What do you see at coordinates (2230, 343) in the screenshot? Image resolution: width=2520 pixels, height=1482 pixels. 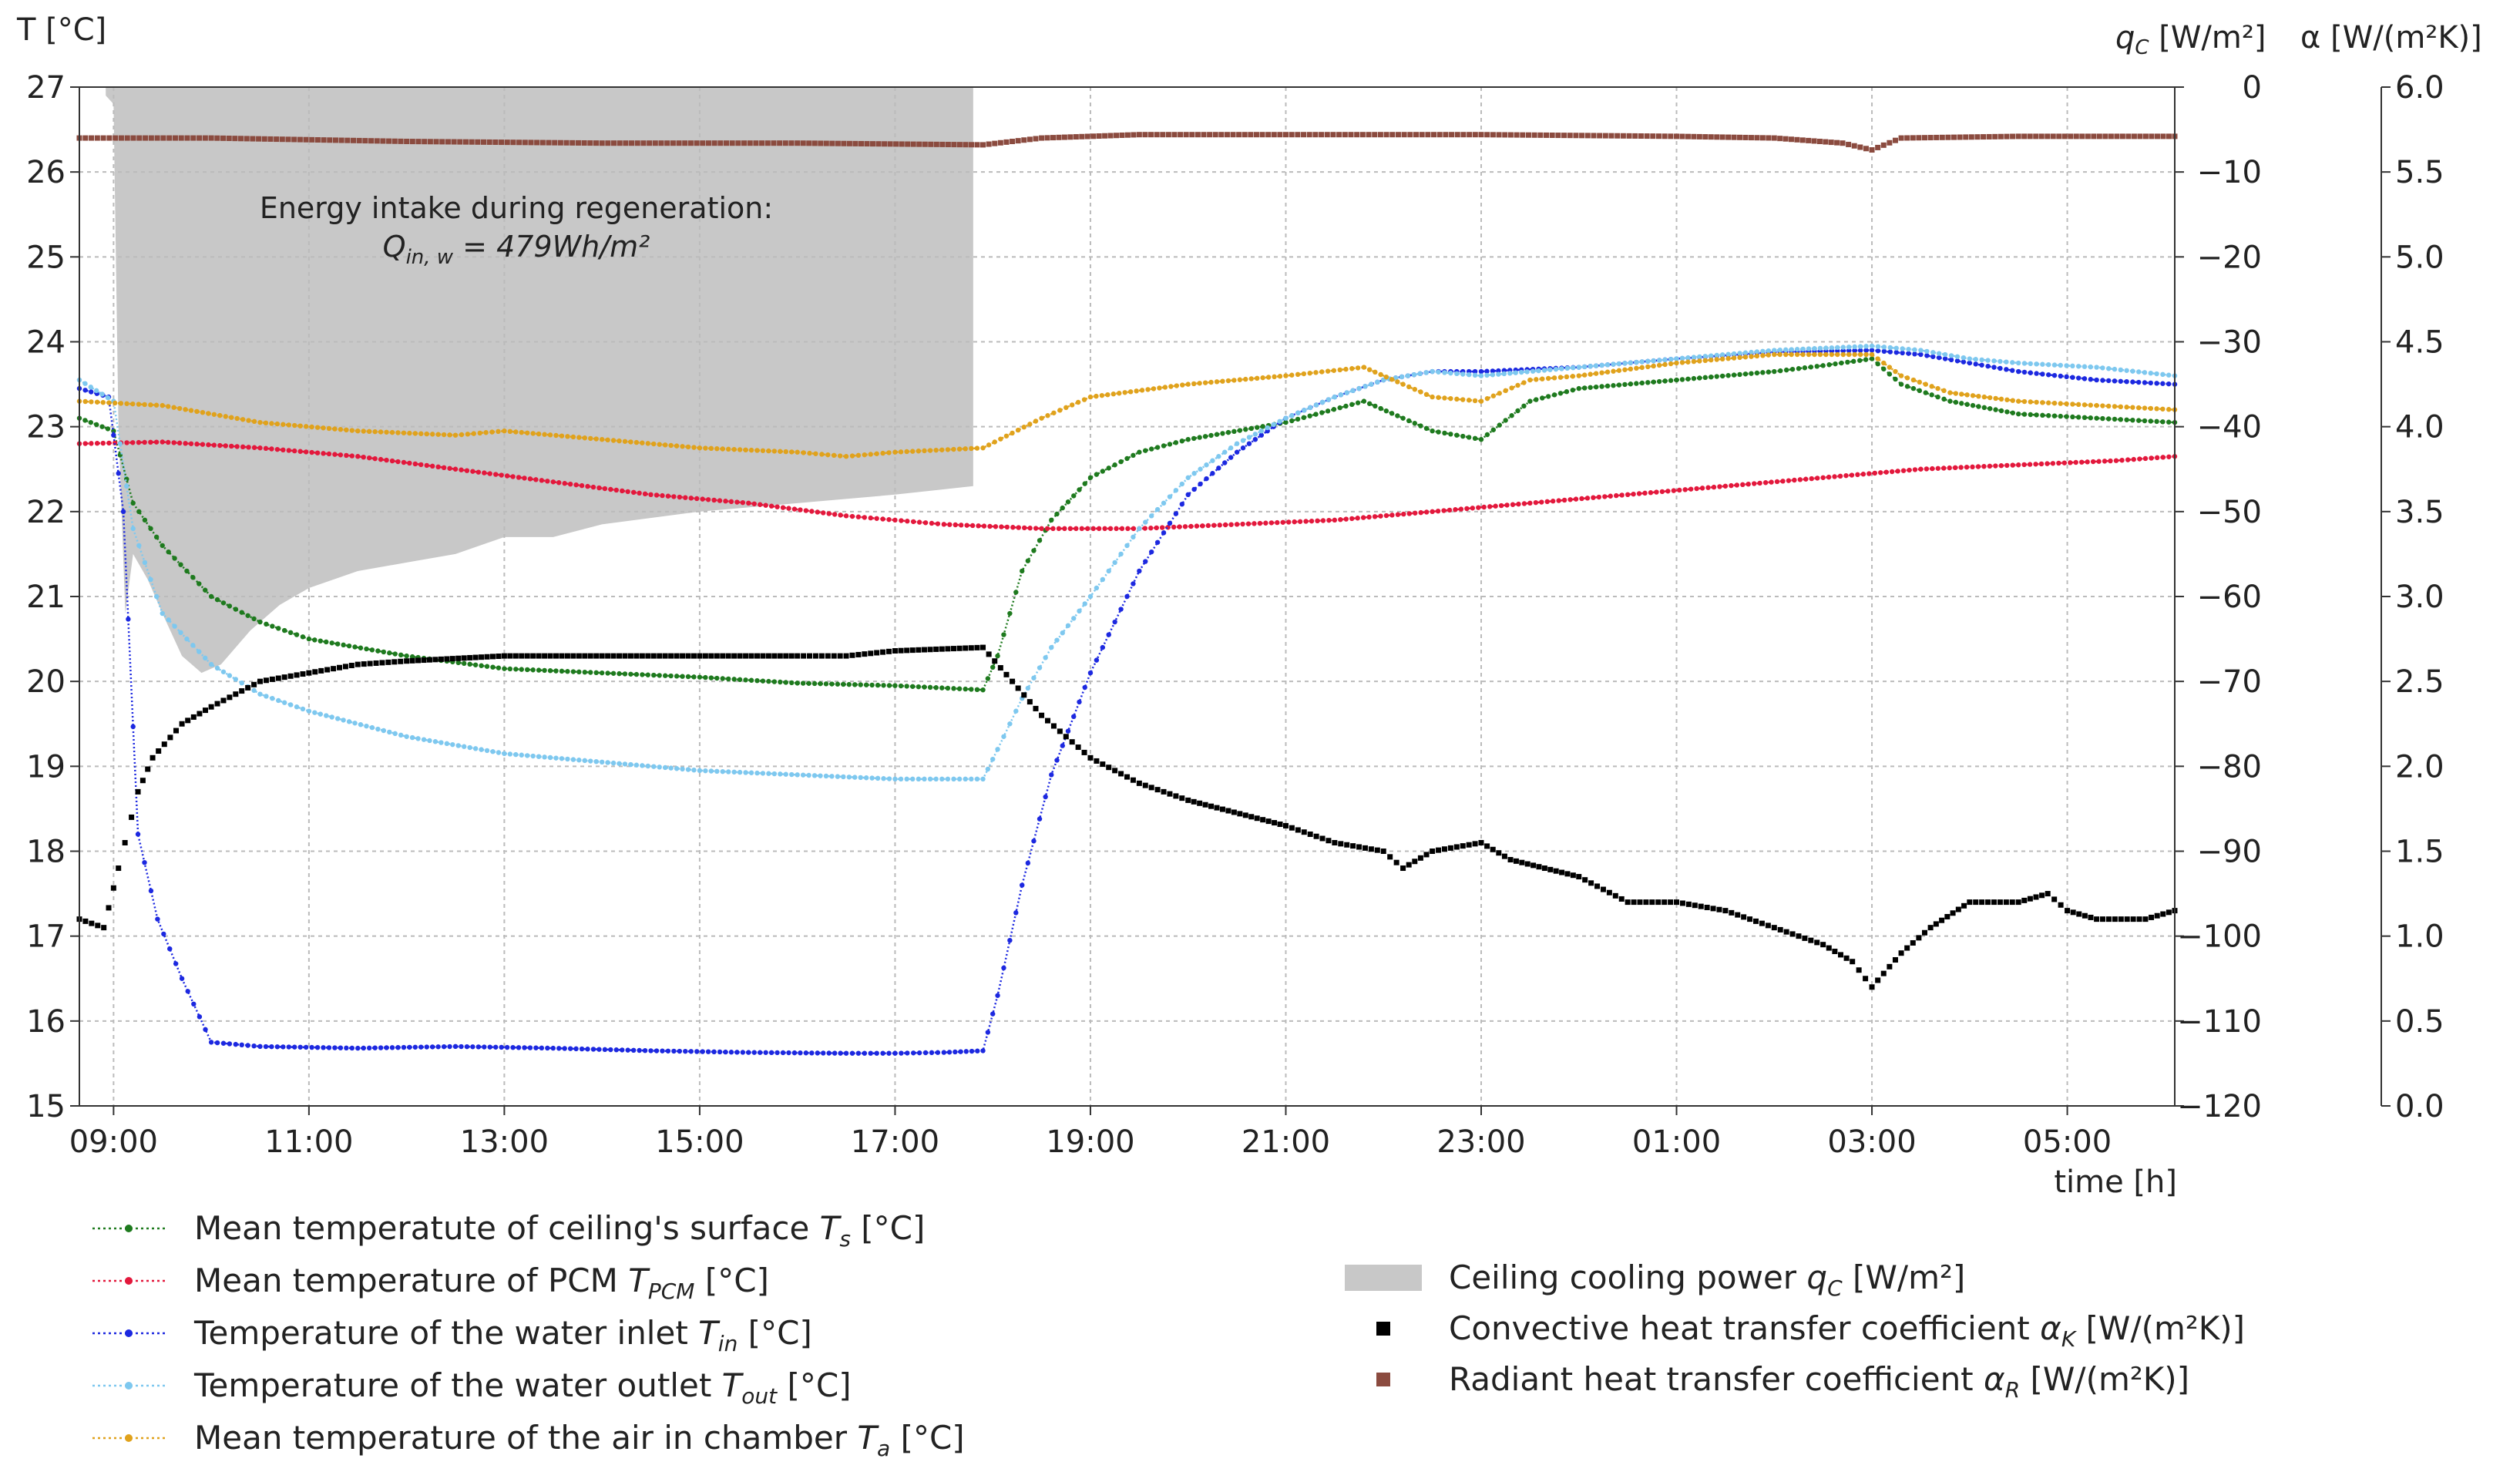 I see `y-mid-tick-label: −30` at bounding box center [2230, 343].